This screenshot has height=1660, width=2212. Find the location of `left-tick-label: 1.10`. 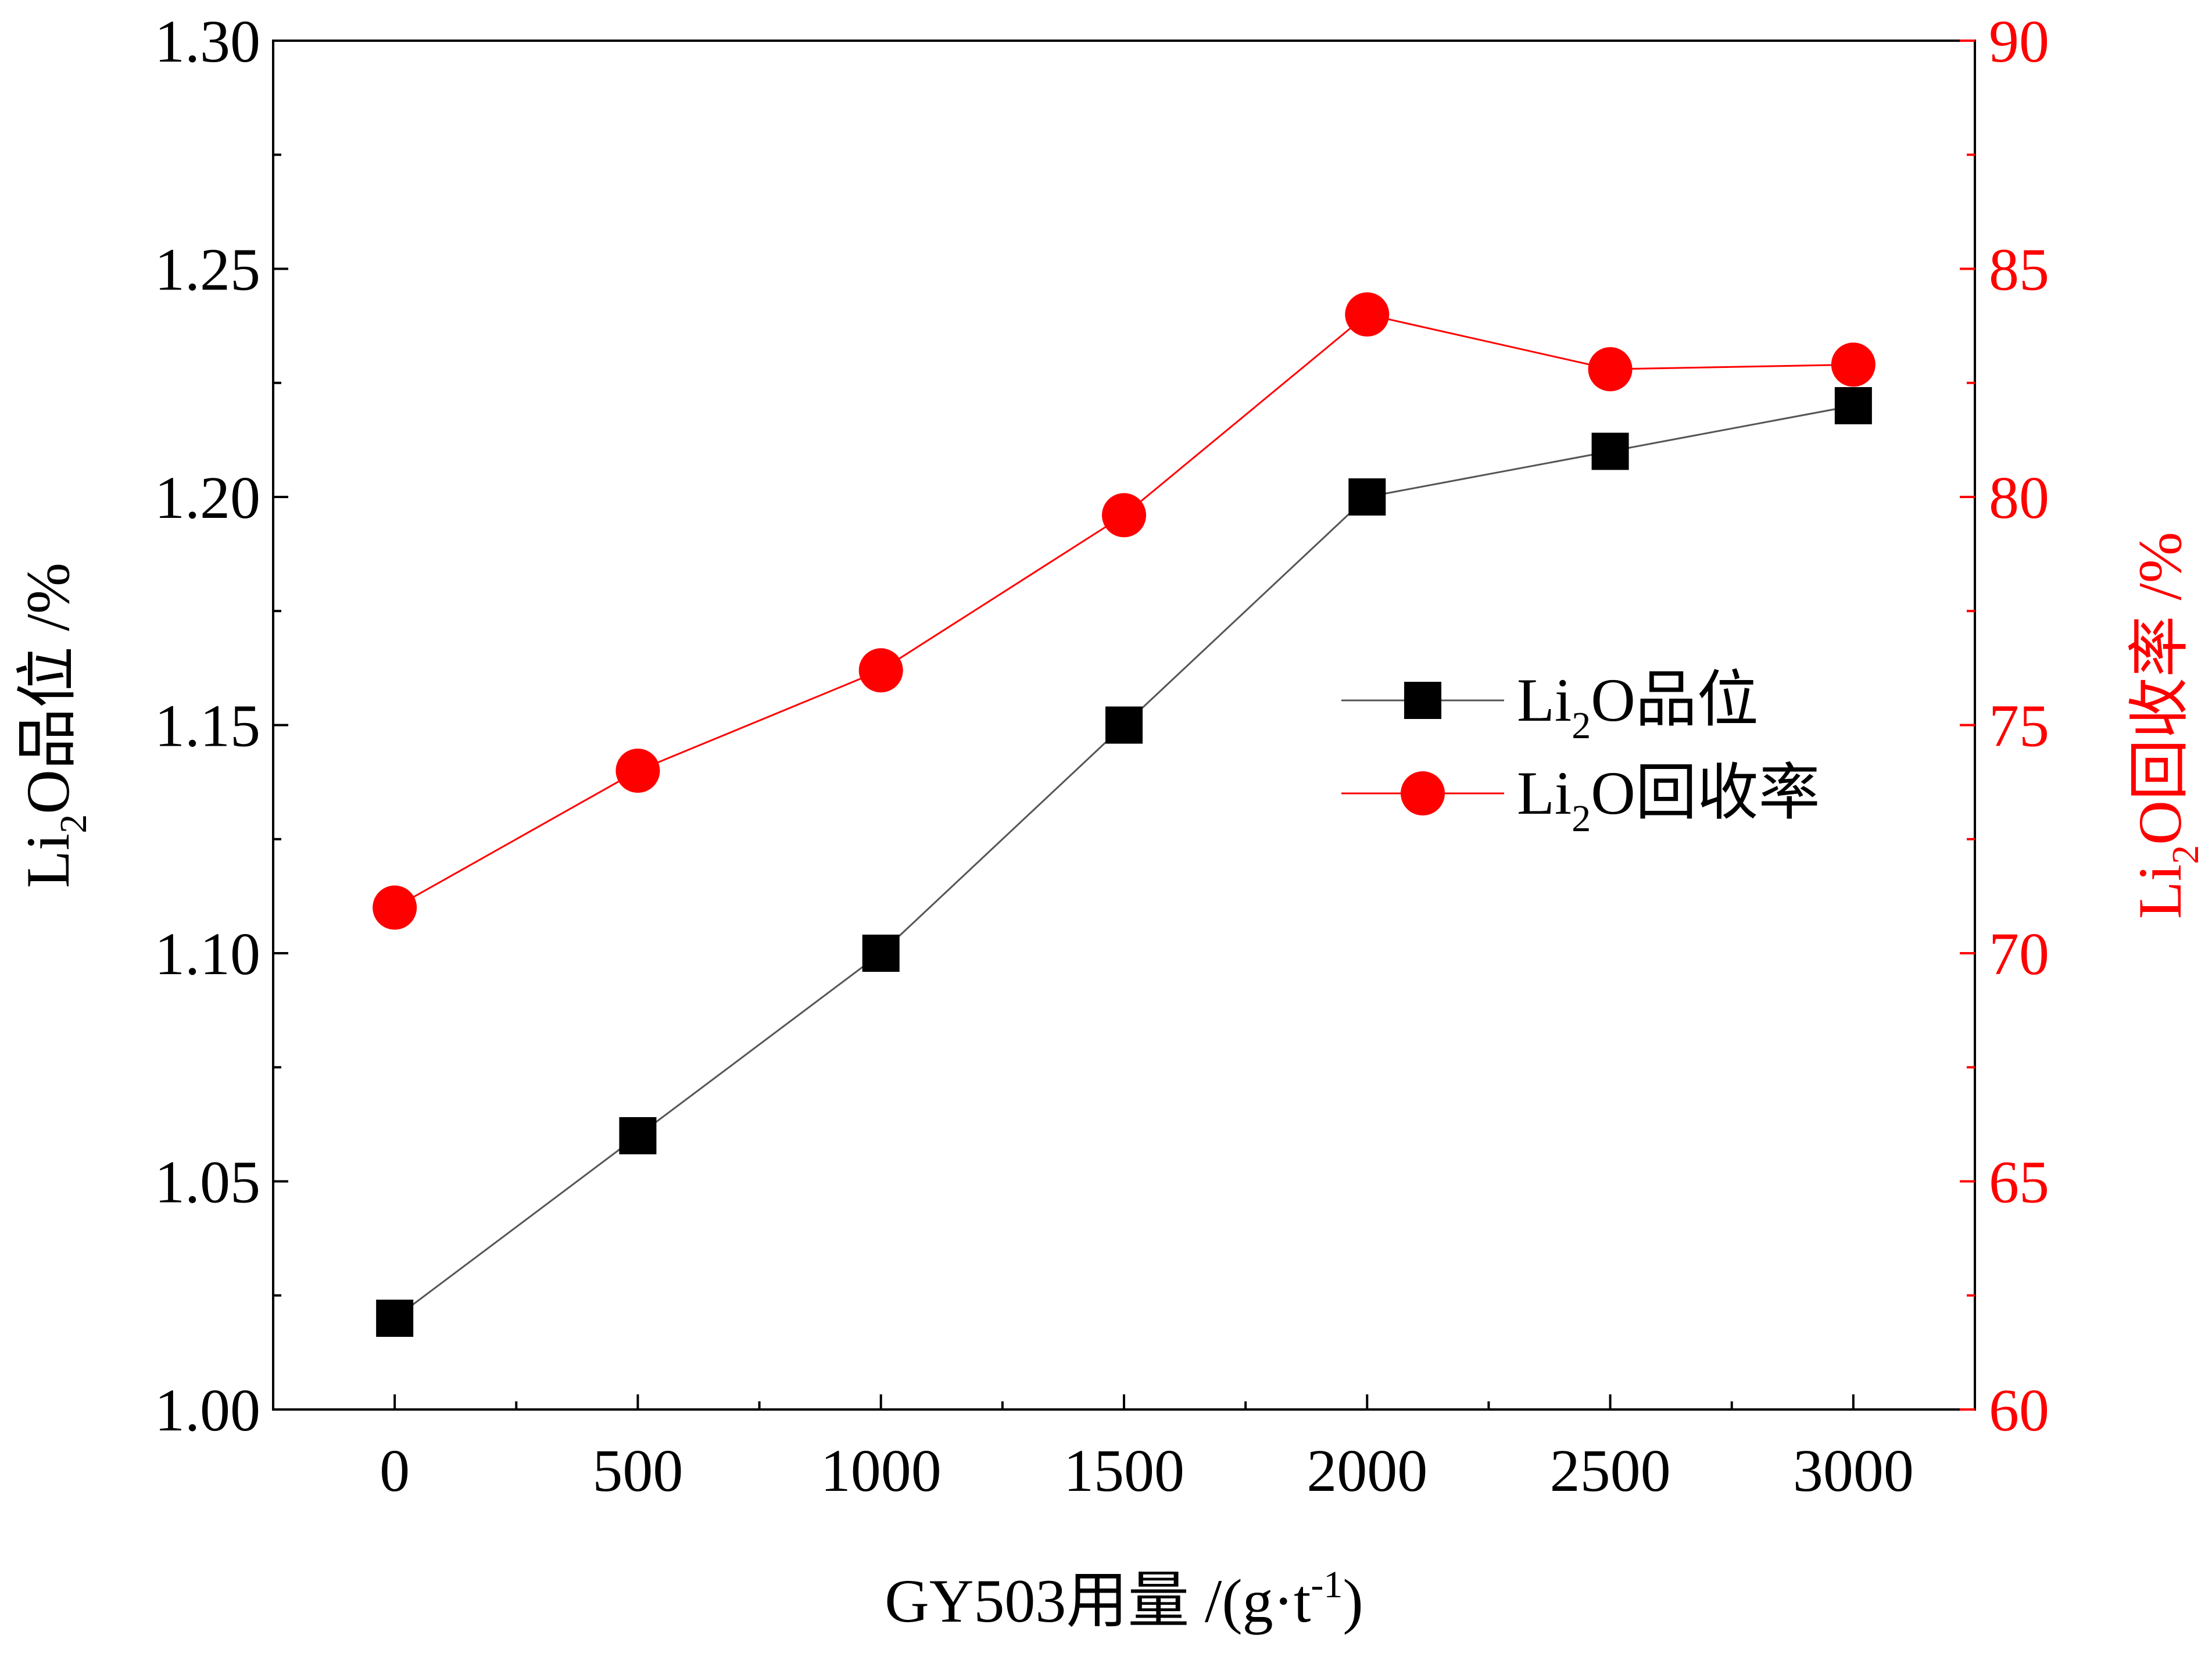

left-tick-label: 1.10 is located at coordinates (207, 955).